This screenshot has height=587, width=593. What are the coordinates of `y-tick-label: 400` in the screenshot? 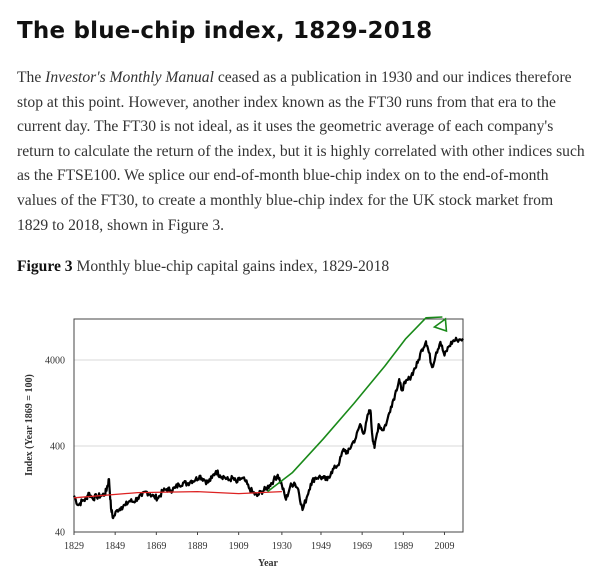 It's located at (57, 447).